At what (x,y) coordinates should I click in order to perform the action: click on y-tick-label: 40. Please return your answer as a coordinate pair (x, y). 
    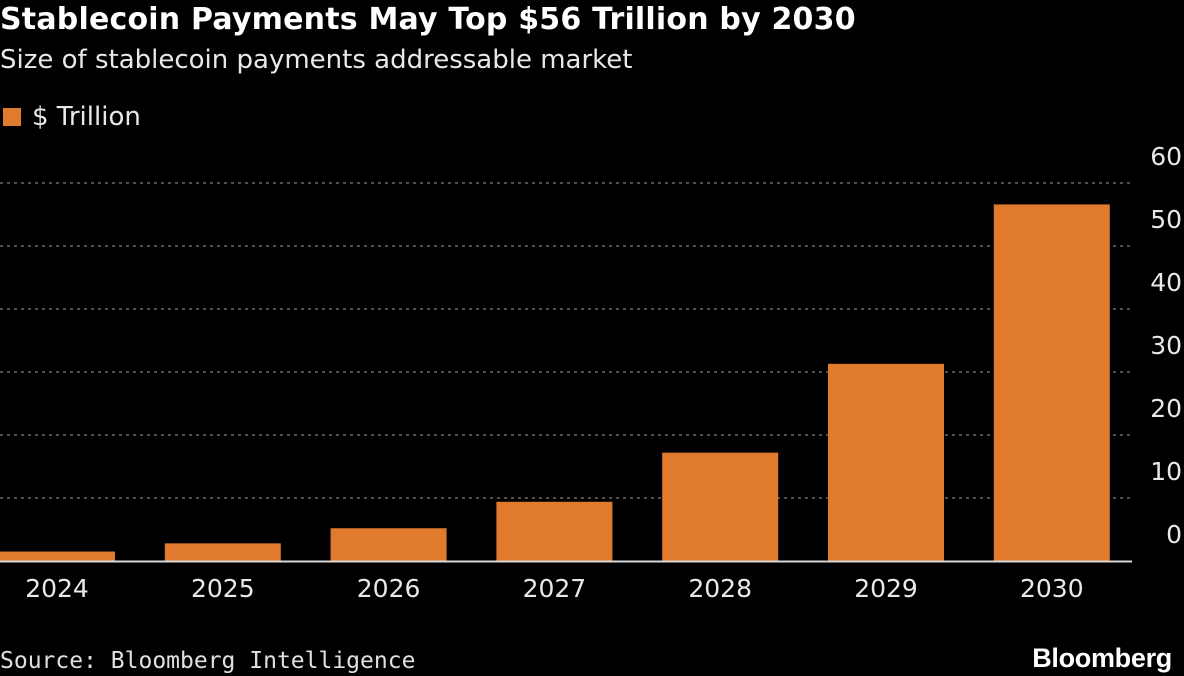
    Looking at the image, I should click on (1166, 282).